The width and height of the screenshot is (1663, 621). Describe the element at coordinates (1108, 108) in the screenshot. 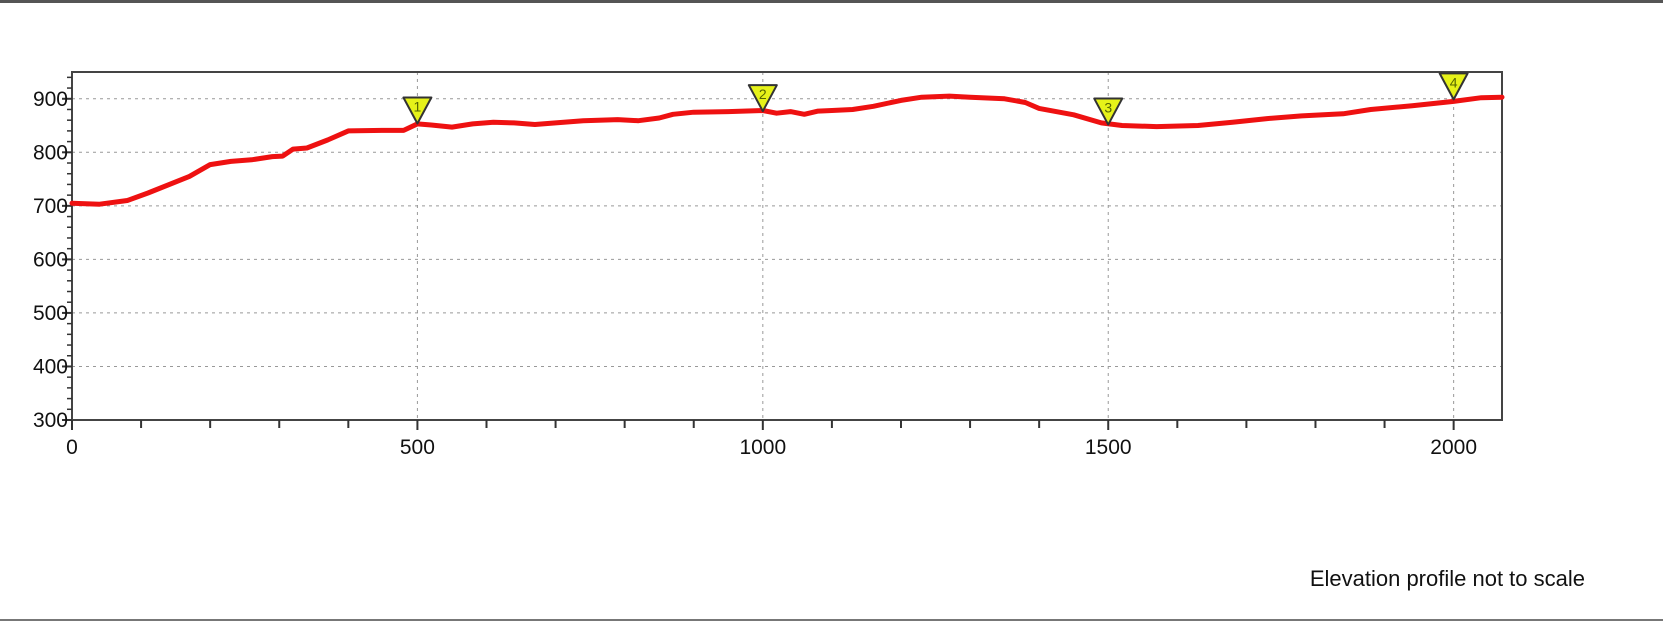

I see `waypoint-label: 3` at that location.